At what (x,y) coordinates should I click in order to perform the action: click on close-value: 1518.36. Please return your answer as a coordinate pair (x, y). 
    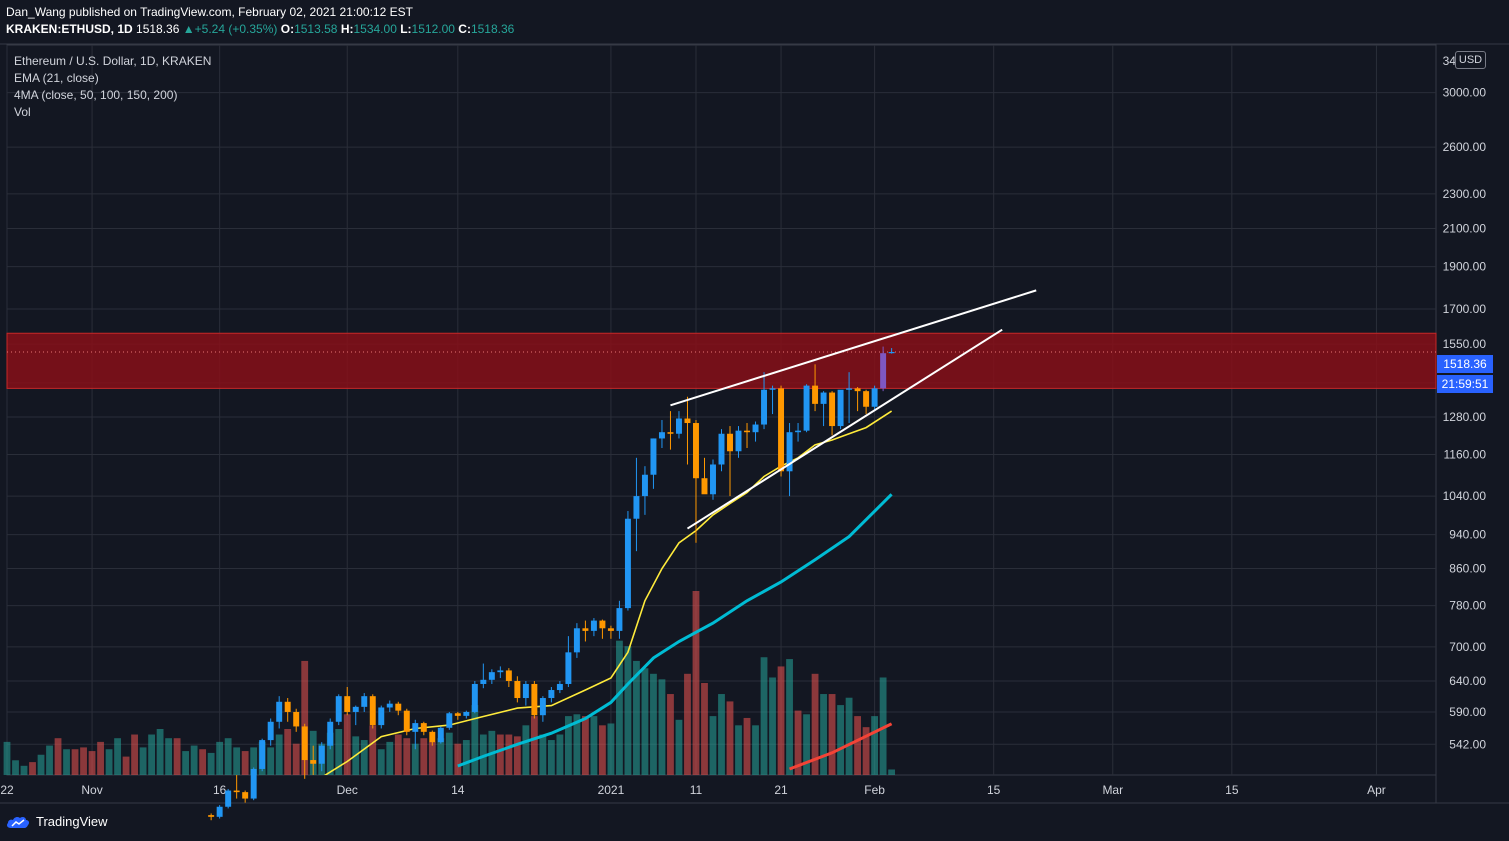
    Looking at the image, I should click on (492, 29).